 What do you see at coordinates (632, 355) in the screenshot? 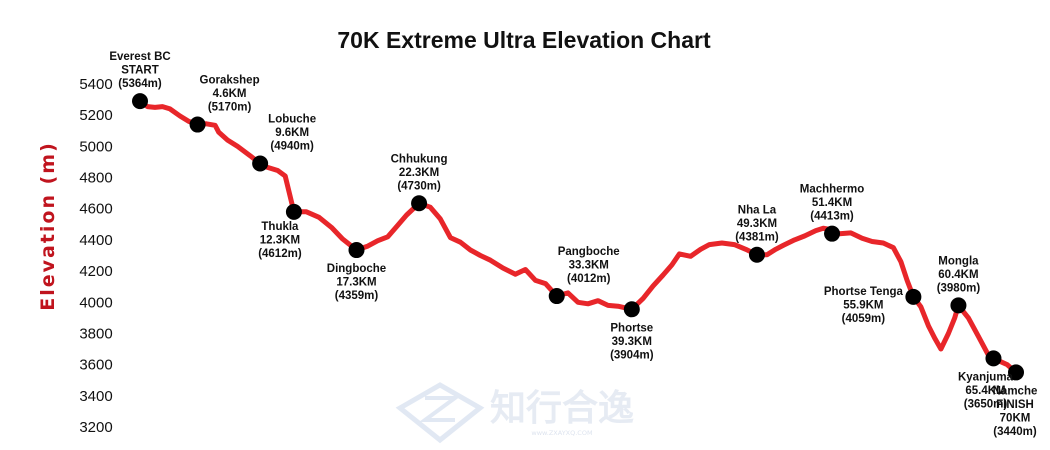
I see `station-label-line: (3904m)` at bounding box center [632, 355].